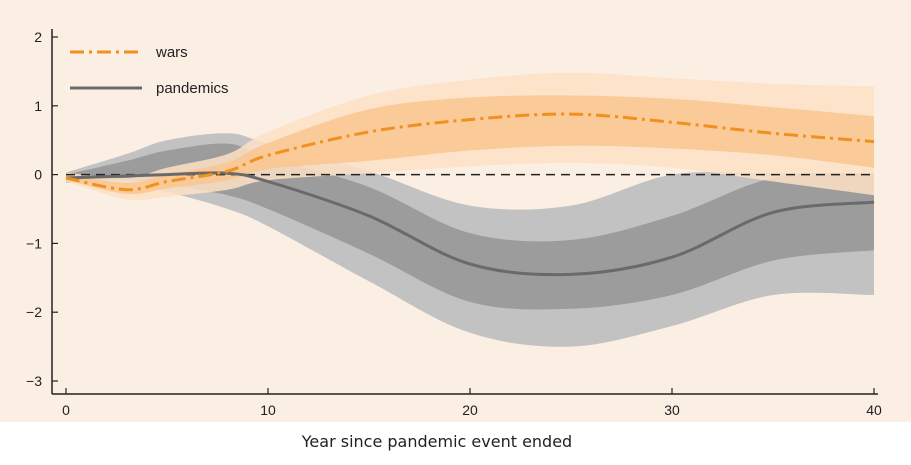 Image resolution: width=911 pixels, height=465 pixels. What do you see at coordinates (268, 410) in the screenshot?
I see `x-tick-label: 10` at bounding box center [268, 410].